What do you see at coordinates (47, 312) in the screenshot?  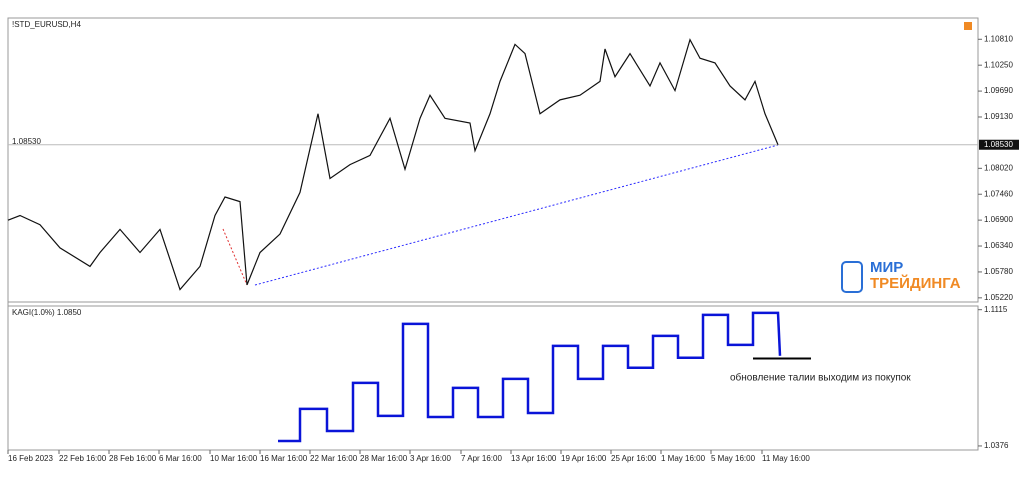 I see `kagi-title: KAGI(1.0%) 1.0850` at bounding box center [47, 312].